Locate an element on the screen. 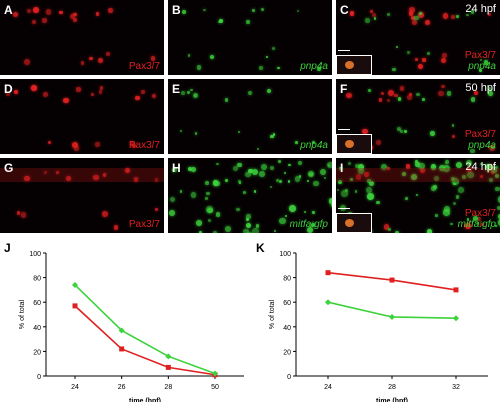 The image size is (500, 402). panel-letter: I is located at coordinates (342, 168).